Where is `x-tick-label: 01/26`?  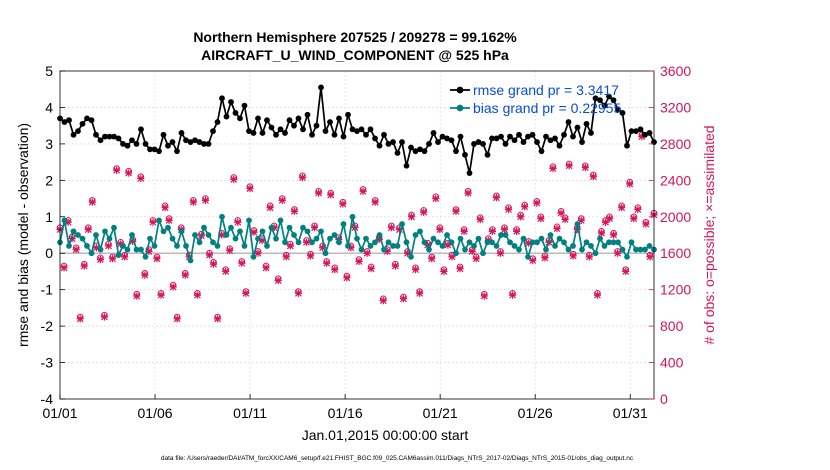
x-tick-label: 01/26 is located at coordinates (535, 413).